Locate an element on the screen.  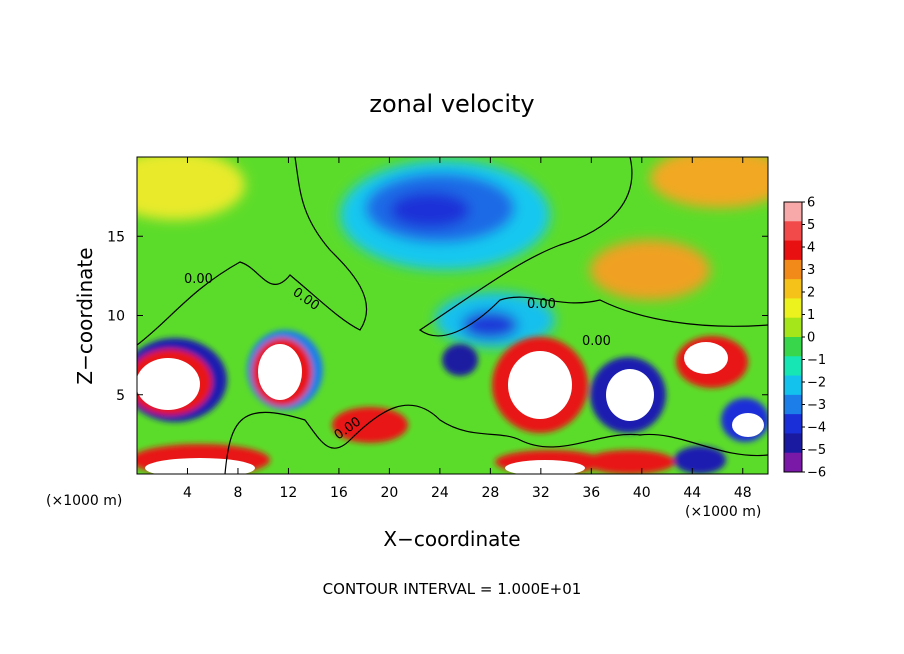
x-unit-label-left: (×1000 m) is located at coordinates (84, 501).